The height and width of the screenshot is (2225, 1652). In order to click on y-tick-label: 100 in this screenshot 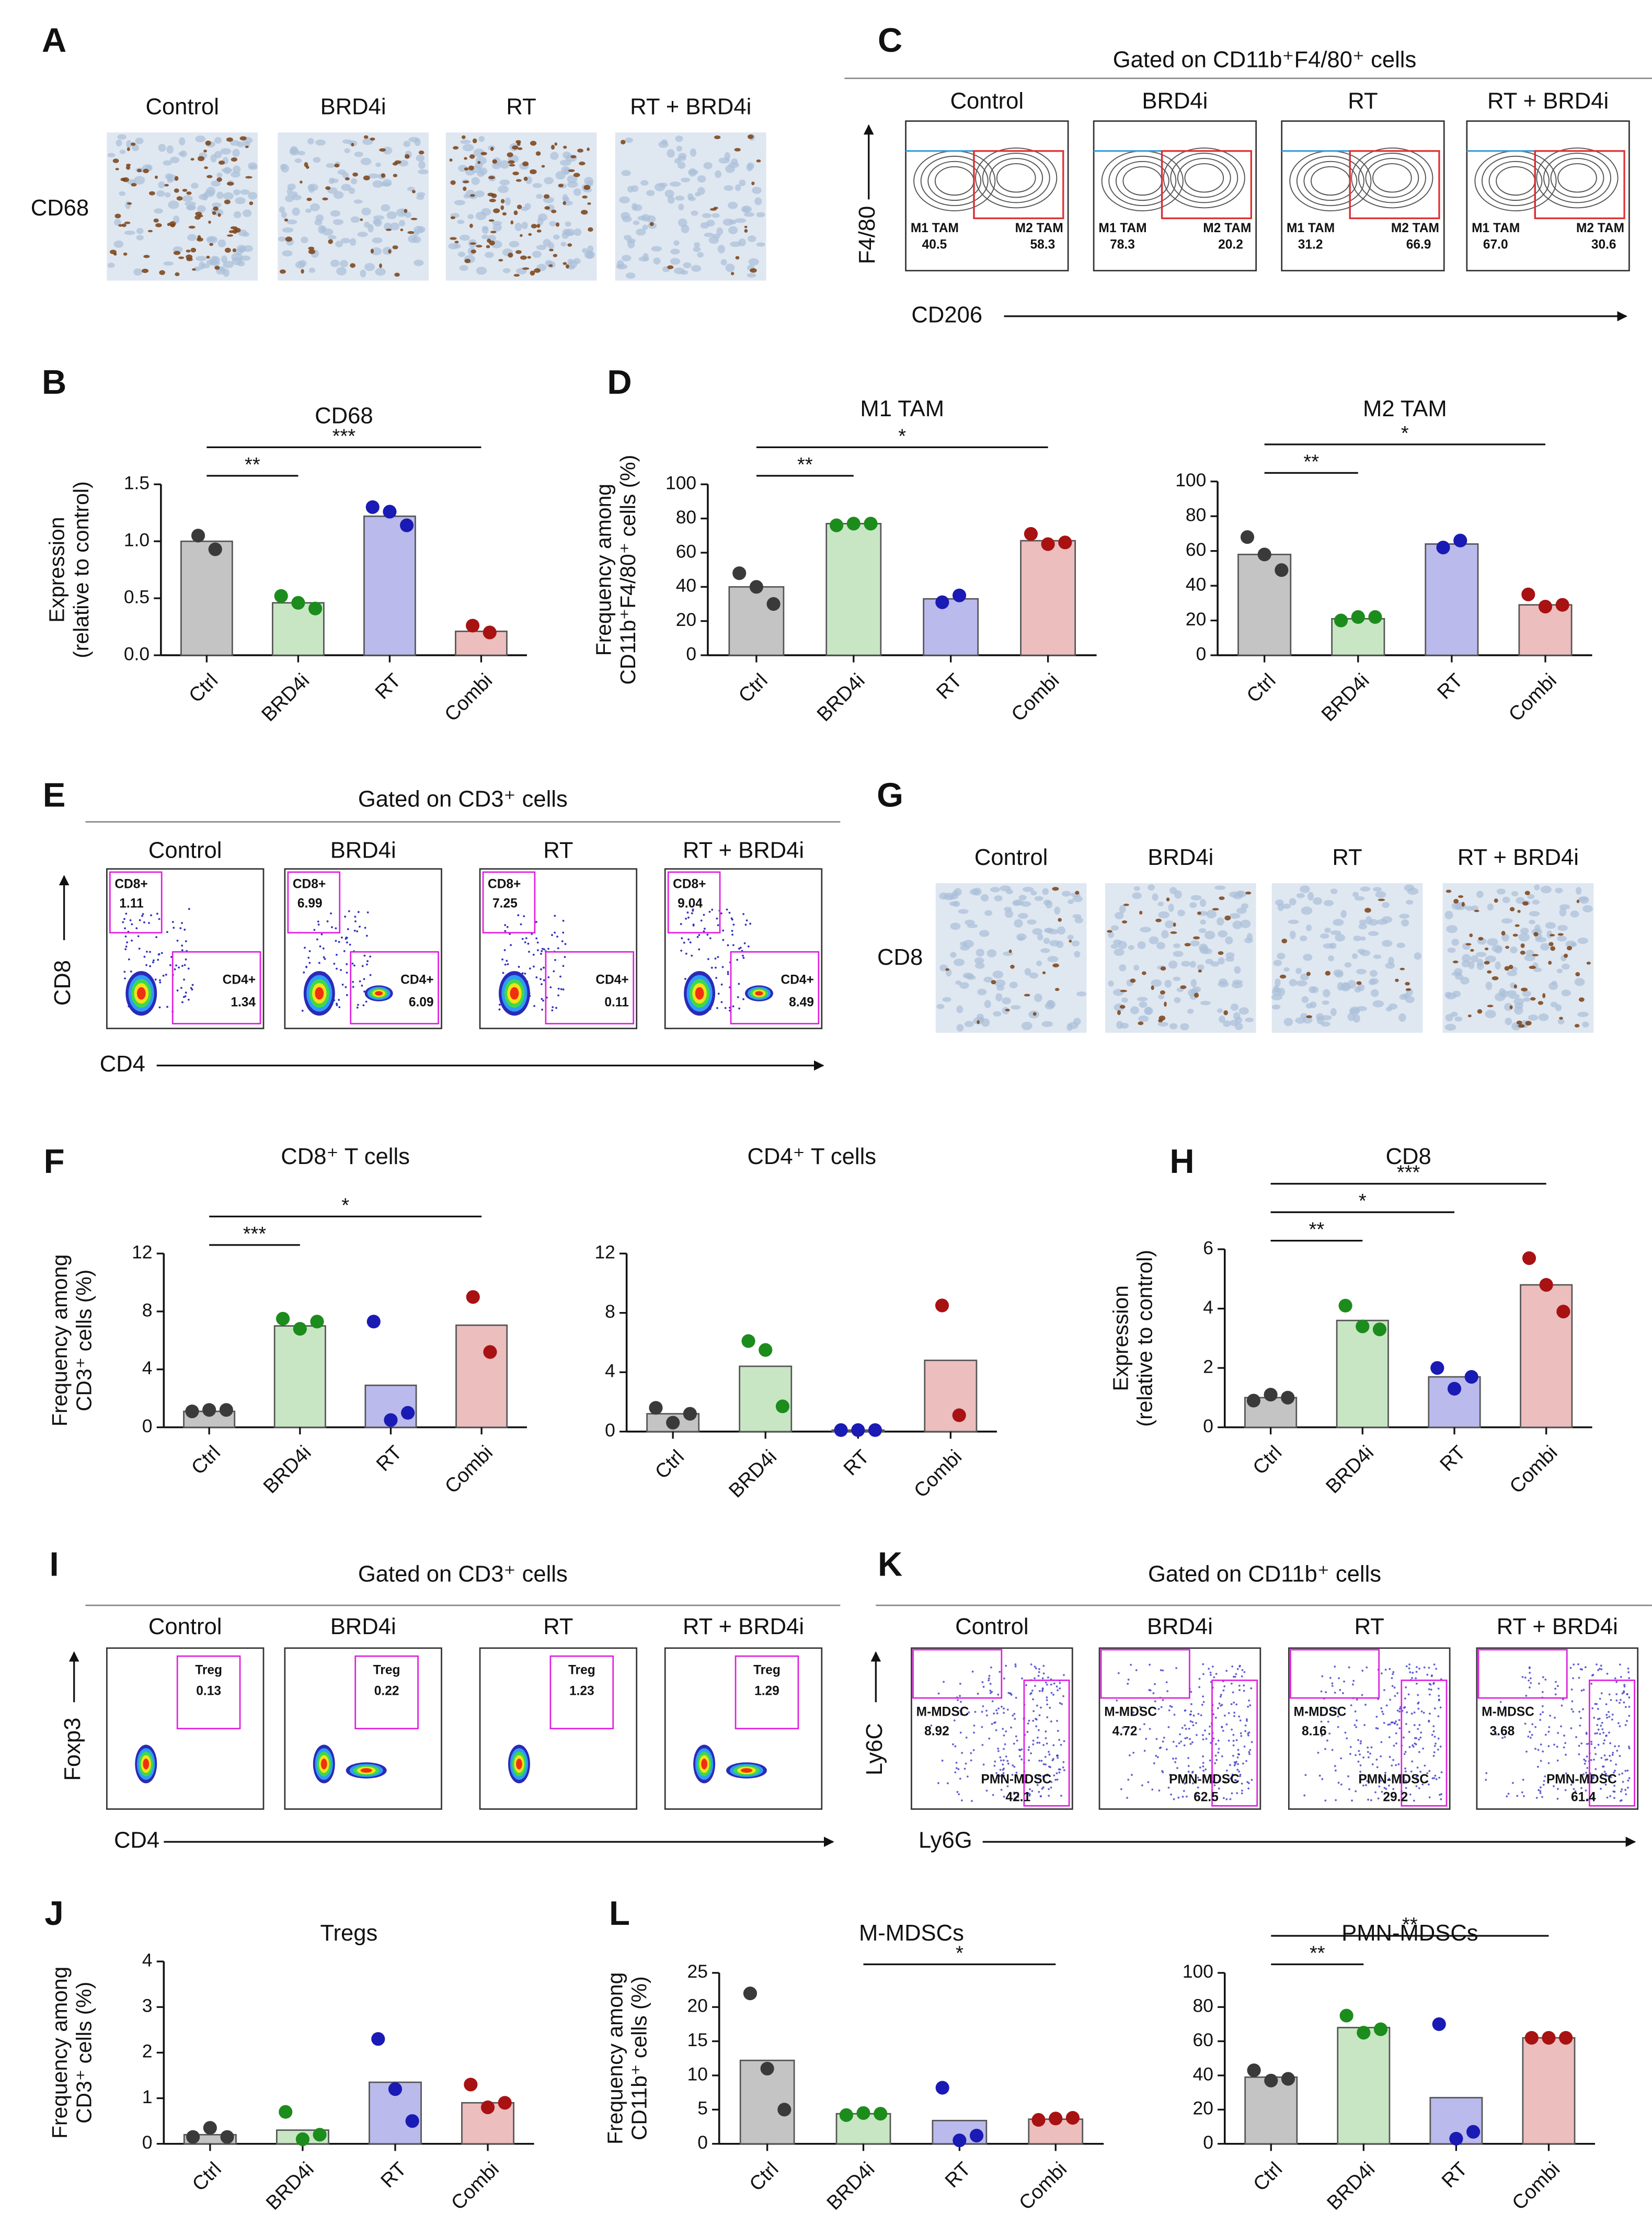, I will do `click(1190, 480)`.